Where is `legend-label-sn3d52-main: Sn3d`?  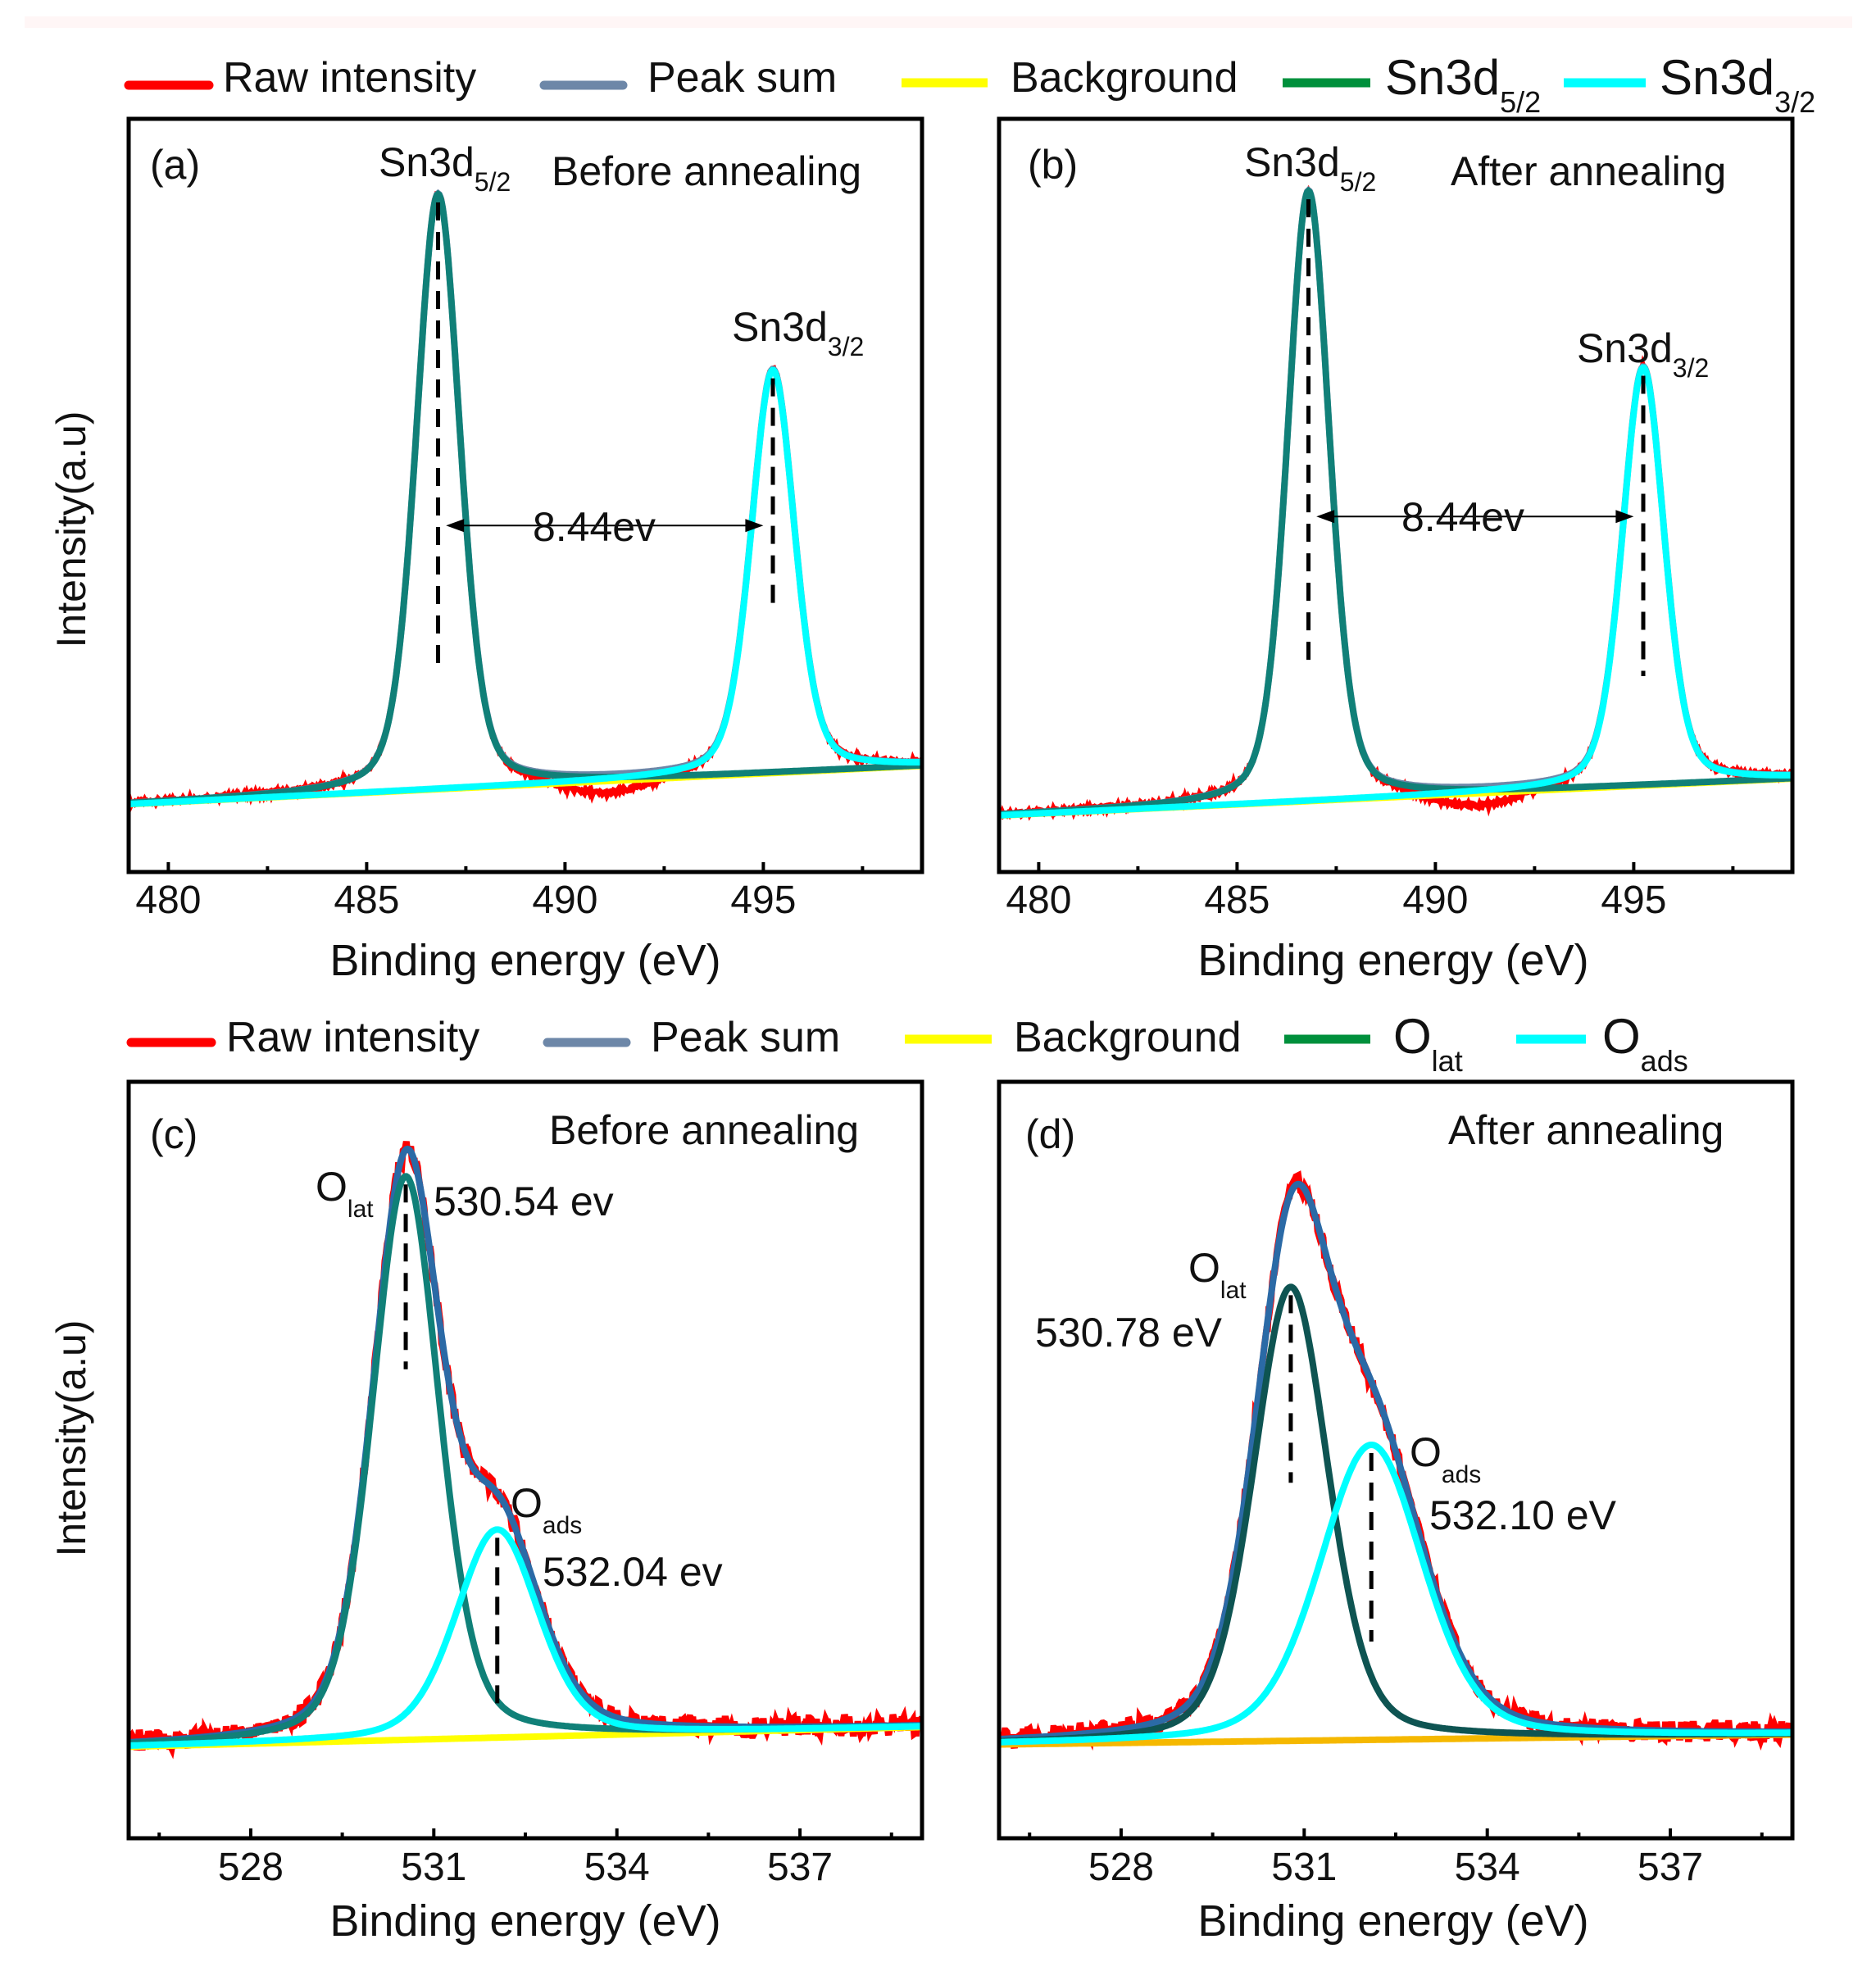 legend-label-sn3d52-main: Sn3d is located at coordinates (1442, 77).